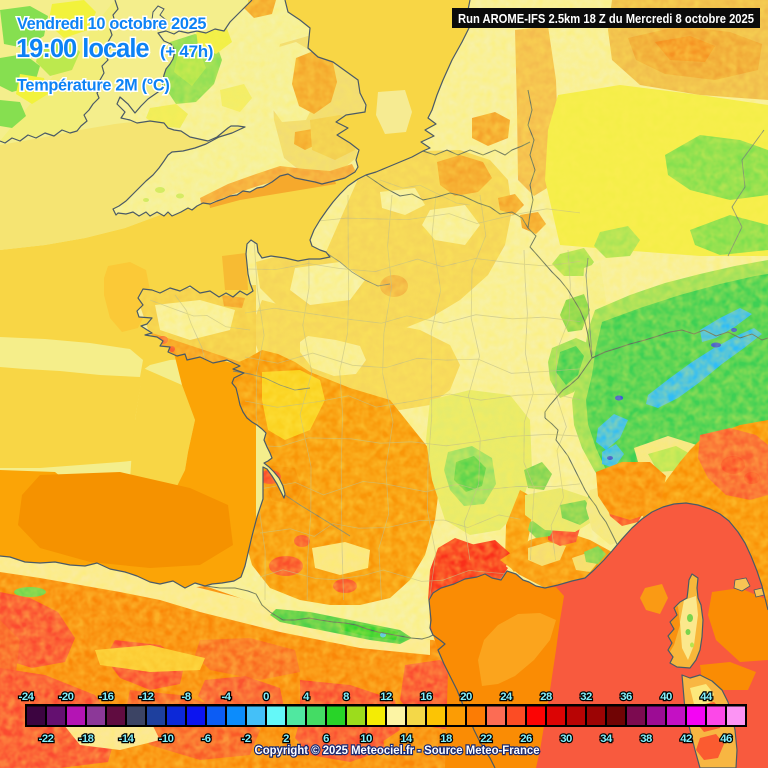 This screenshot has width=768, height=768. What do you see at coordinates (406, 739) in the screenshot?
I see `svg-text: 14` at bounding box center [406, 739].